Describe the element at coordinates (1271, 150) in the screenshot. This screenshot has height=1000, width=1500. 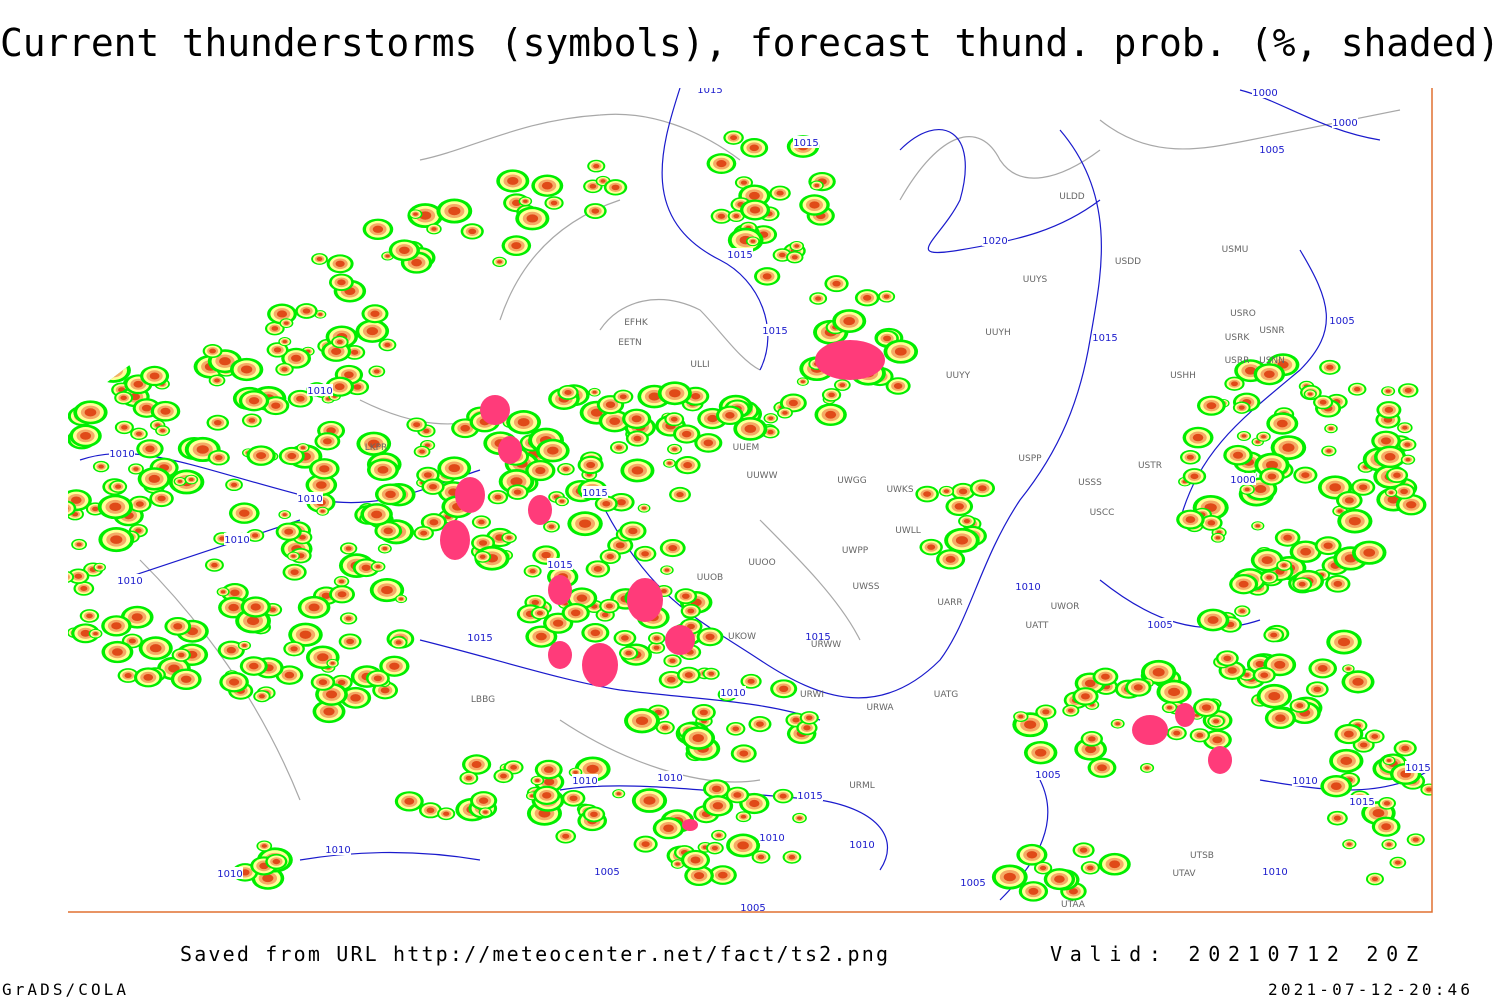
I see `isobar-label: 1005` at that location.